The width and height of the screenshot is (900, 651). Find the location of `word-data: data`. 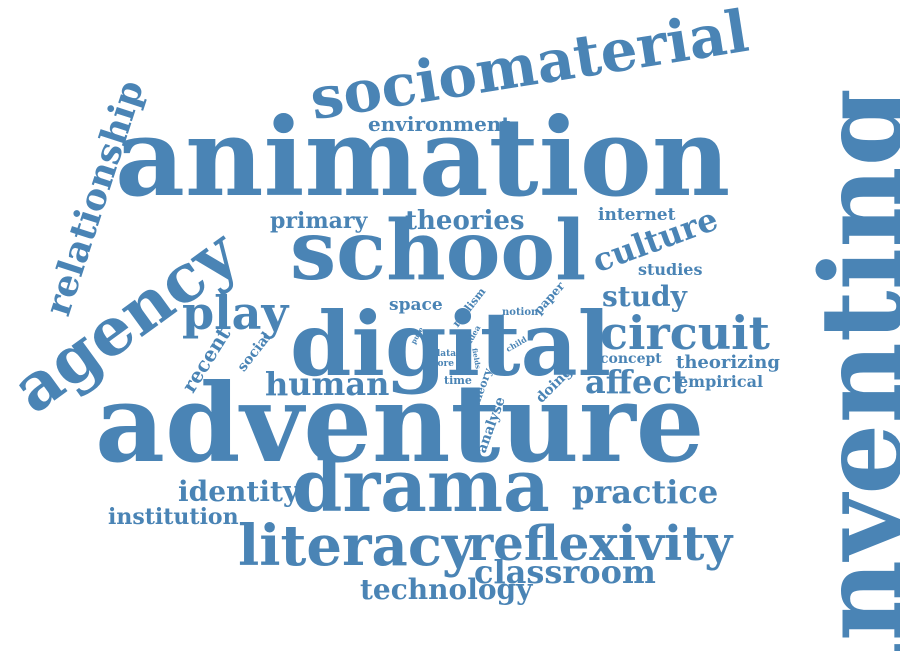

word-data: data is located at coordinates (445, 354).